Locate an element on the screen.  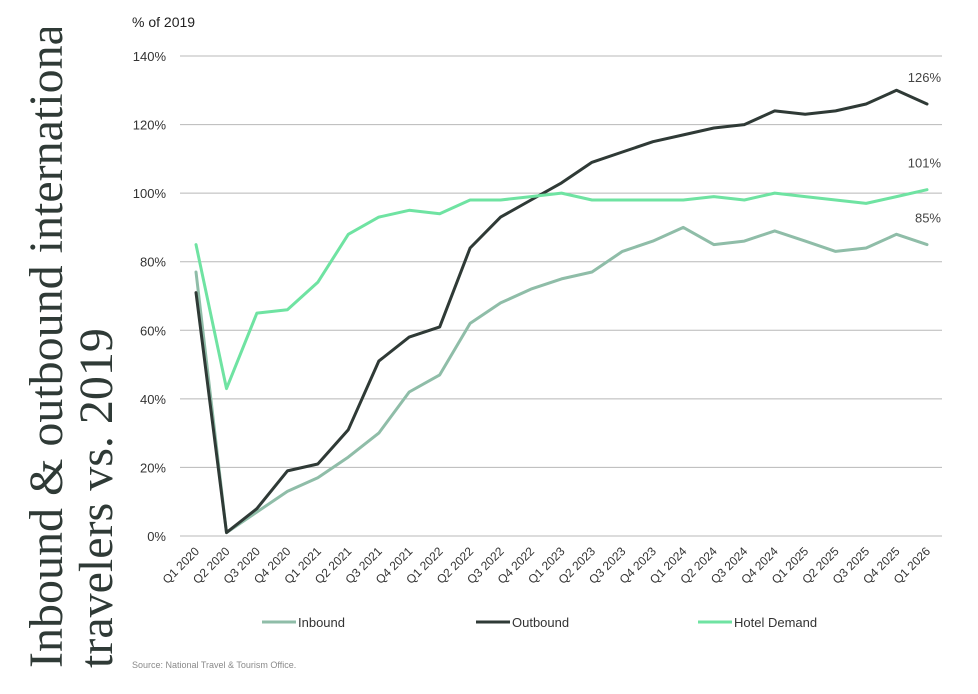
legend-label: Outbound is located at coordinates (540, 622).